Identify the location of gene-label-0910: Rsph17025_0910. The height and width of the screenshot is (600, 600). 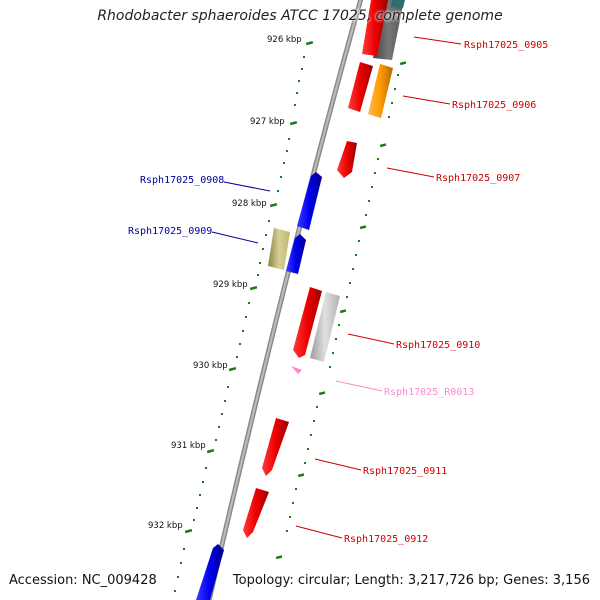
(438, 345).